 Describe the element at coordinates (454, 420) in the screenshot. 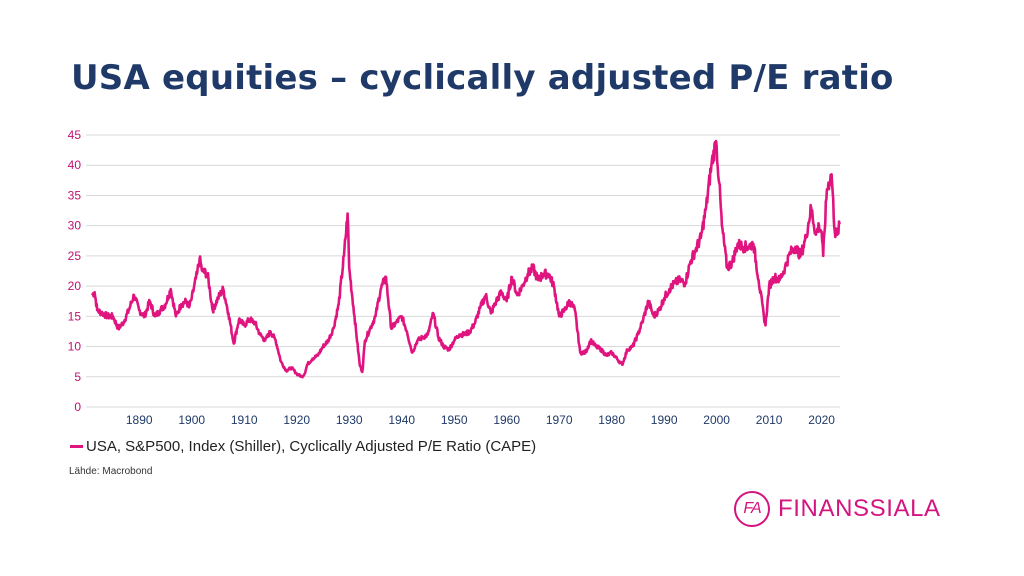

I see `x-tick-label-1950: 1950` at that location.